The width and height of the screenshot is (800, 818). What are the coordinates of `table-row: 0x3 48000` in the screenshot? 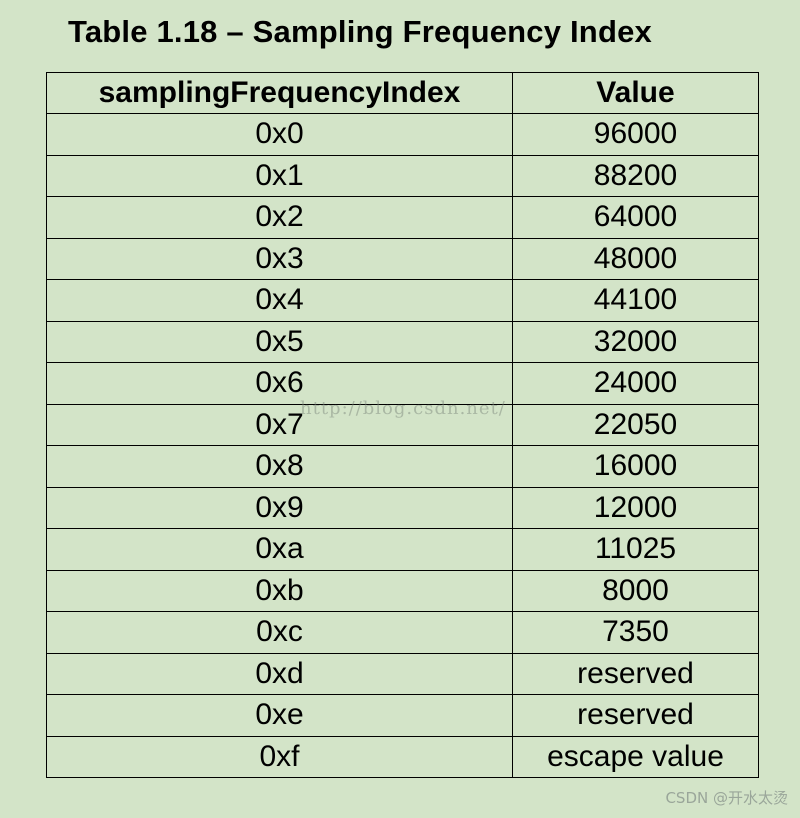 It's located at (402, 258).